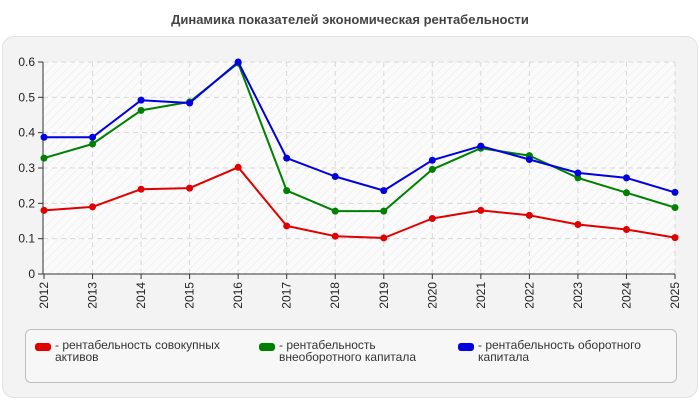 This screenshot has height=400, width=700. What do you see at coordinates (26, 239) in the screenshot?
I see `y-tick-label: 0.1` at bounding box center [26, 239].